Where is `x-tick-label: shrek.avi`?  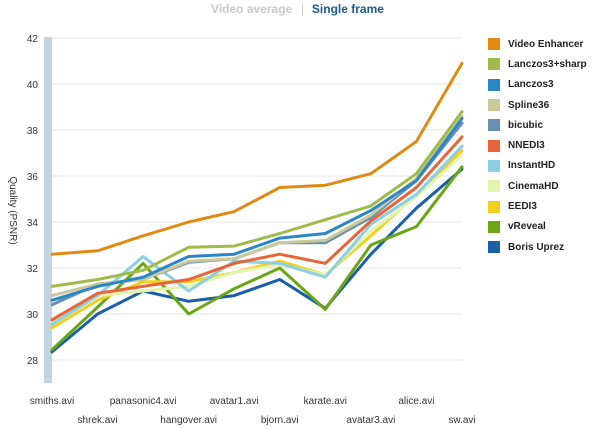
x-tick-label: shrek.avi is located at coordinates (98, 420).